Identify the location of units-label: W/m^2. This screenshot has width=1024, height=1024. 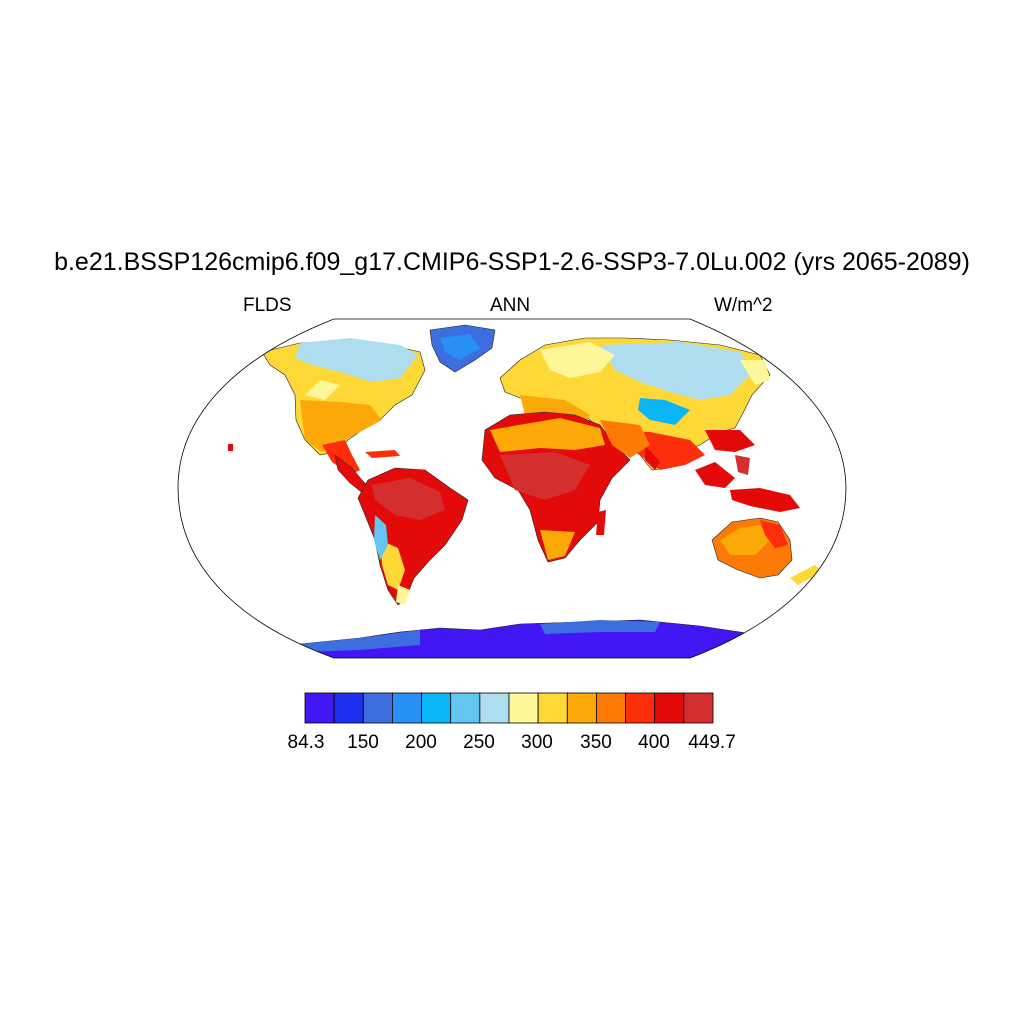
(743, 305).